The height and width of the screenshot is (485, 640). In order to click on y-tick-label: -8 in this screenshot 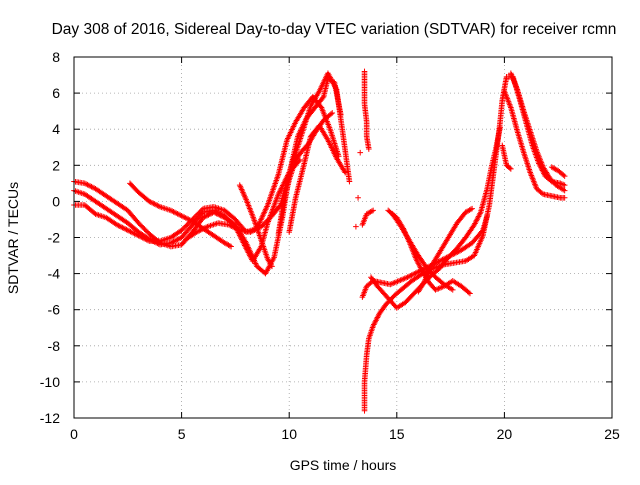, I will do `click(54, 346)`.